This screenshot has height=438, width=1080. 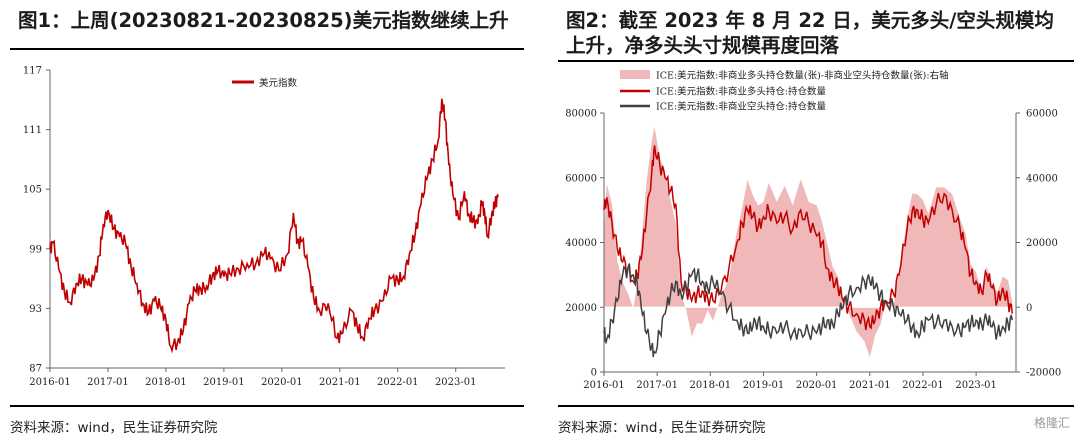 What do you see at coordinates (35, 369) in the screenshot?
I see `y-tick-label: 87` at bounding box center [35, 369].